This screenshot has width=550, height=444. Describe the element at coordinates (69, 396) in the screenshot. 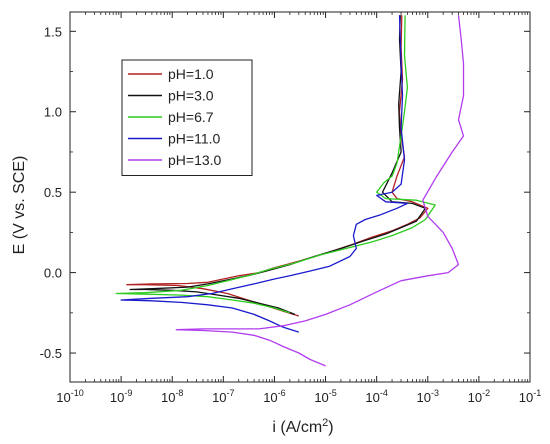

I see `x-tick-label: 10⁻¹⁰` at that location.